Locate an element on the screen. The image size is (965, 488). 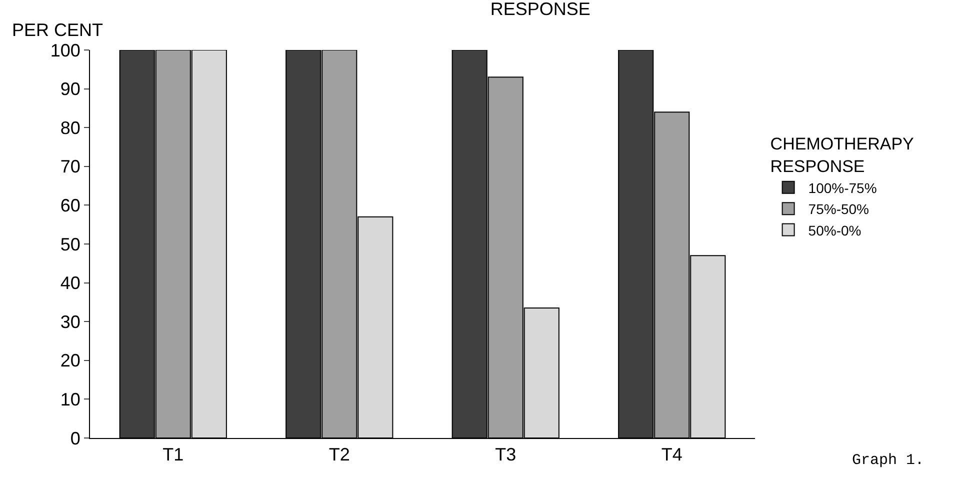
y-tick-label: 80 is located at coordinates (70, 128).